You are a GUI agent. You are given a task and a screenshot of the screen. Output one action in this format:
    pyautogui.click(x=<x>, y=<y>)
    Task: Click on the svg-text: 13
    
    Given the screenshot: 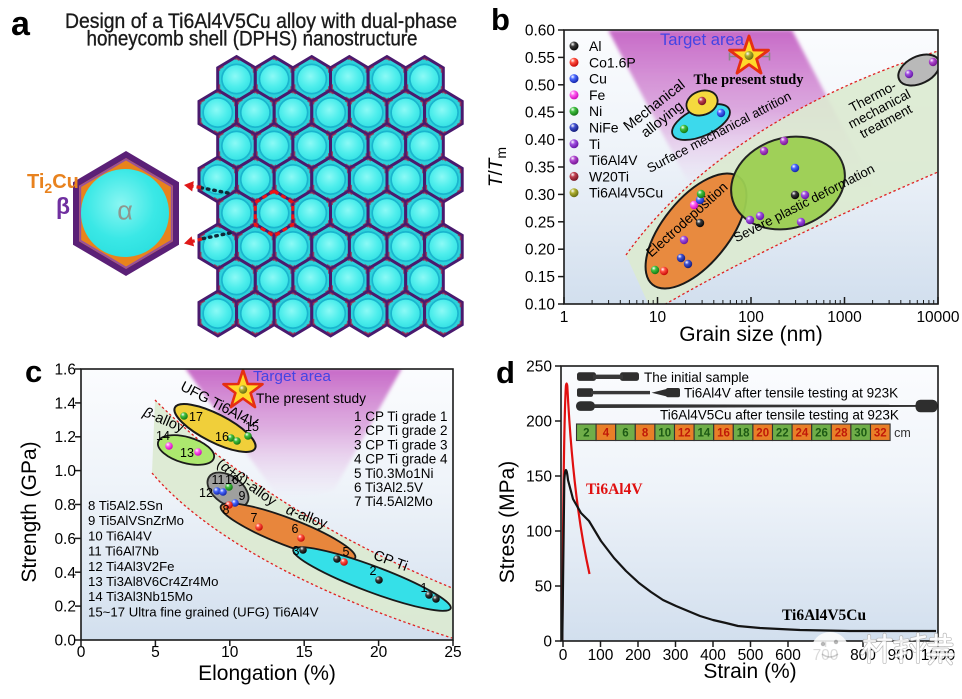 What is the action you would take?
    pyautogui.click(x=187, y=453)
    